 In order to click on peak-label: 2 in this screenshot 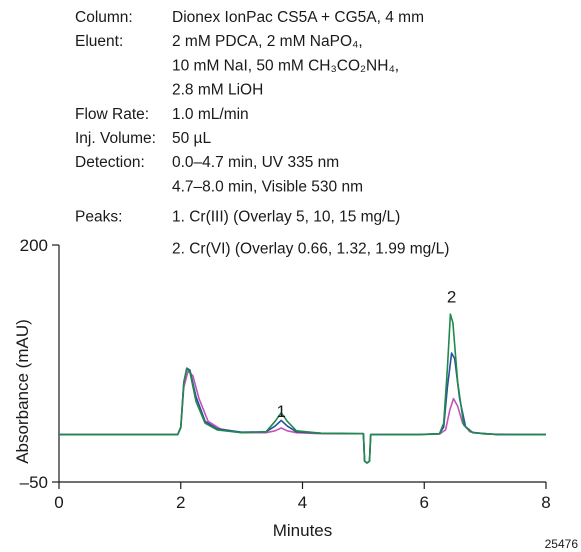, I will do `click(451, 297)`.